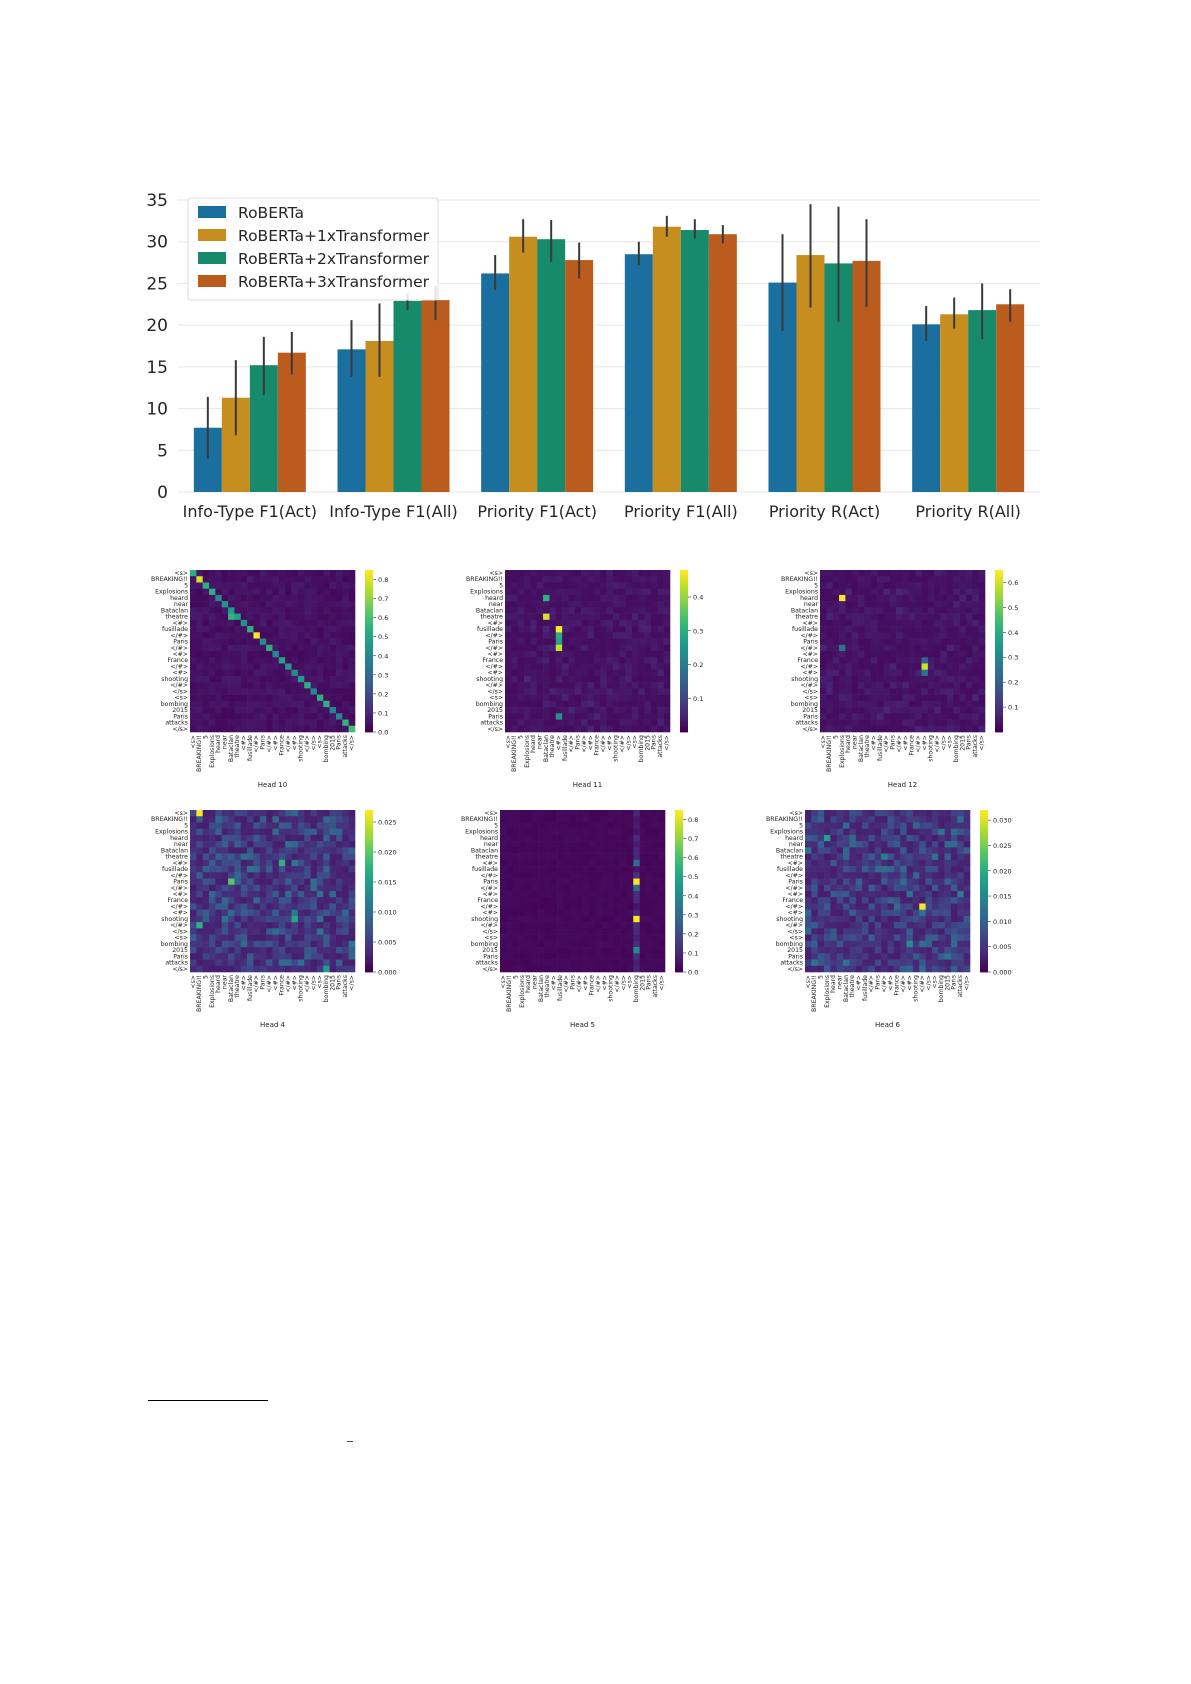 Image resolution: width=1191 pixels, height=1684 pixels. Describe the element at coordinates (484, 919) in the screenshot. I see `heatmap-y-tick-label: shooting` at that location.